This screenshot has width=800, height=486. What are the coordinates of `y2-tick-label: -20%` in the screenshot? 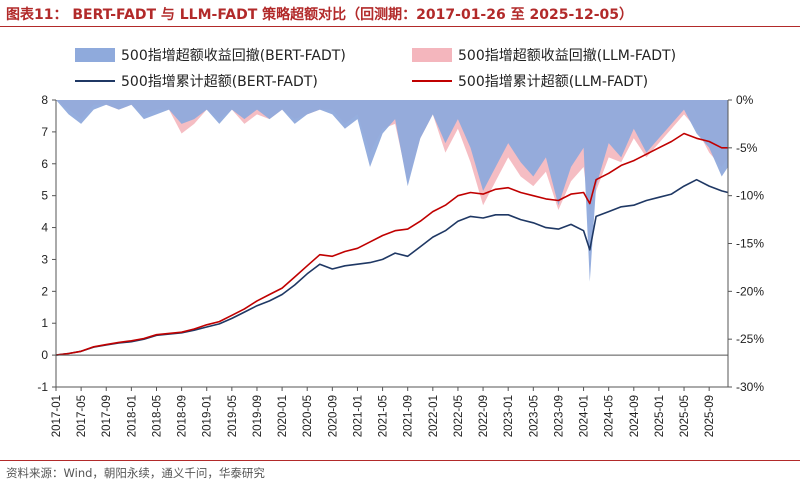 It's located at (750, 291).